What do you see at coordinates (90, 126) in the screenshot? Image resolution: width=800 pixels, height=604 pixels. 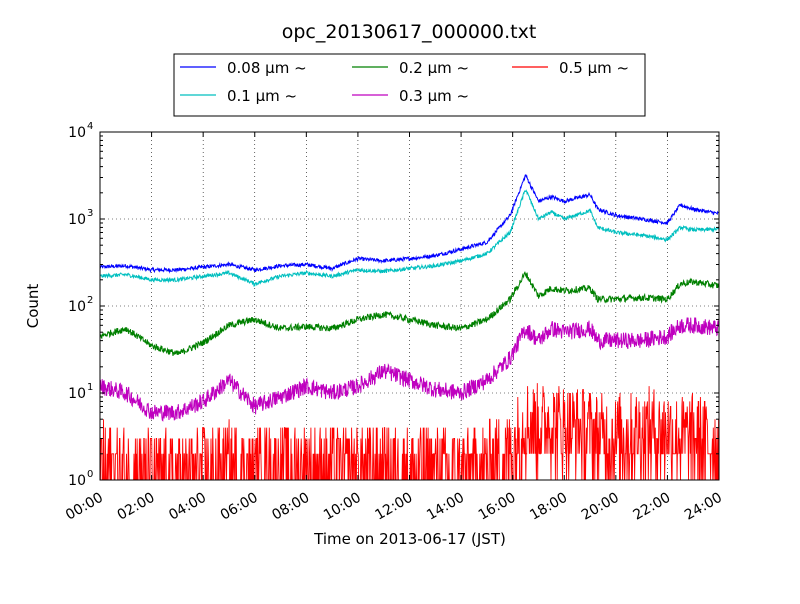 I see `y-tick-exponent: 4` at bounding box center [90, 126].